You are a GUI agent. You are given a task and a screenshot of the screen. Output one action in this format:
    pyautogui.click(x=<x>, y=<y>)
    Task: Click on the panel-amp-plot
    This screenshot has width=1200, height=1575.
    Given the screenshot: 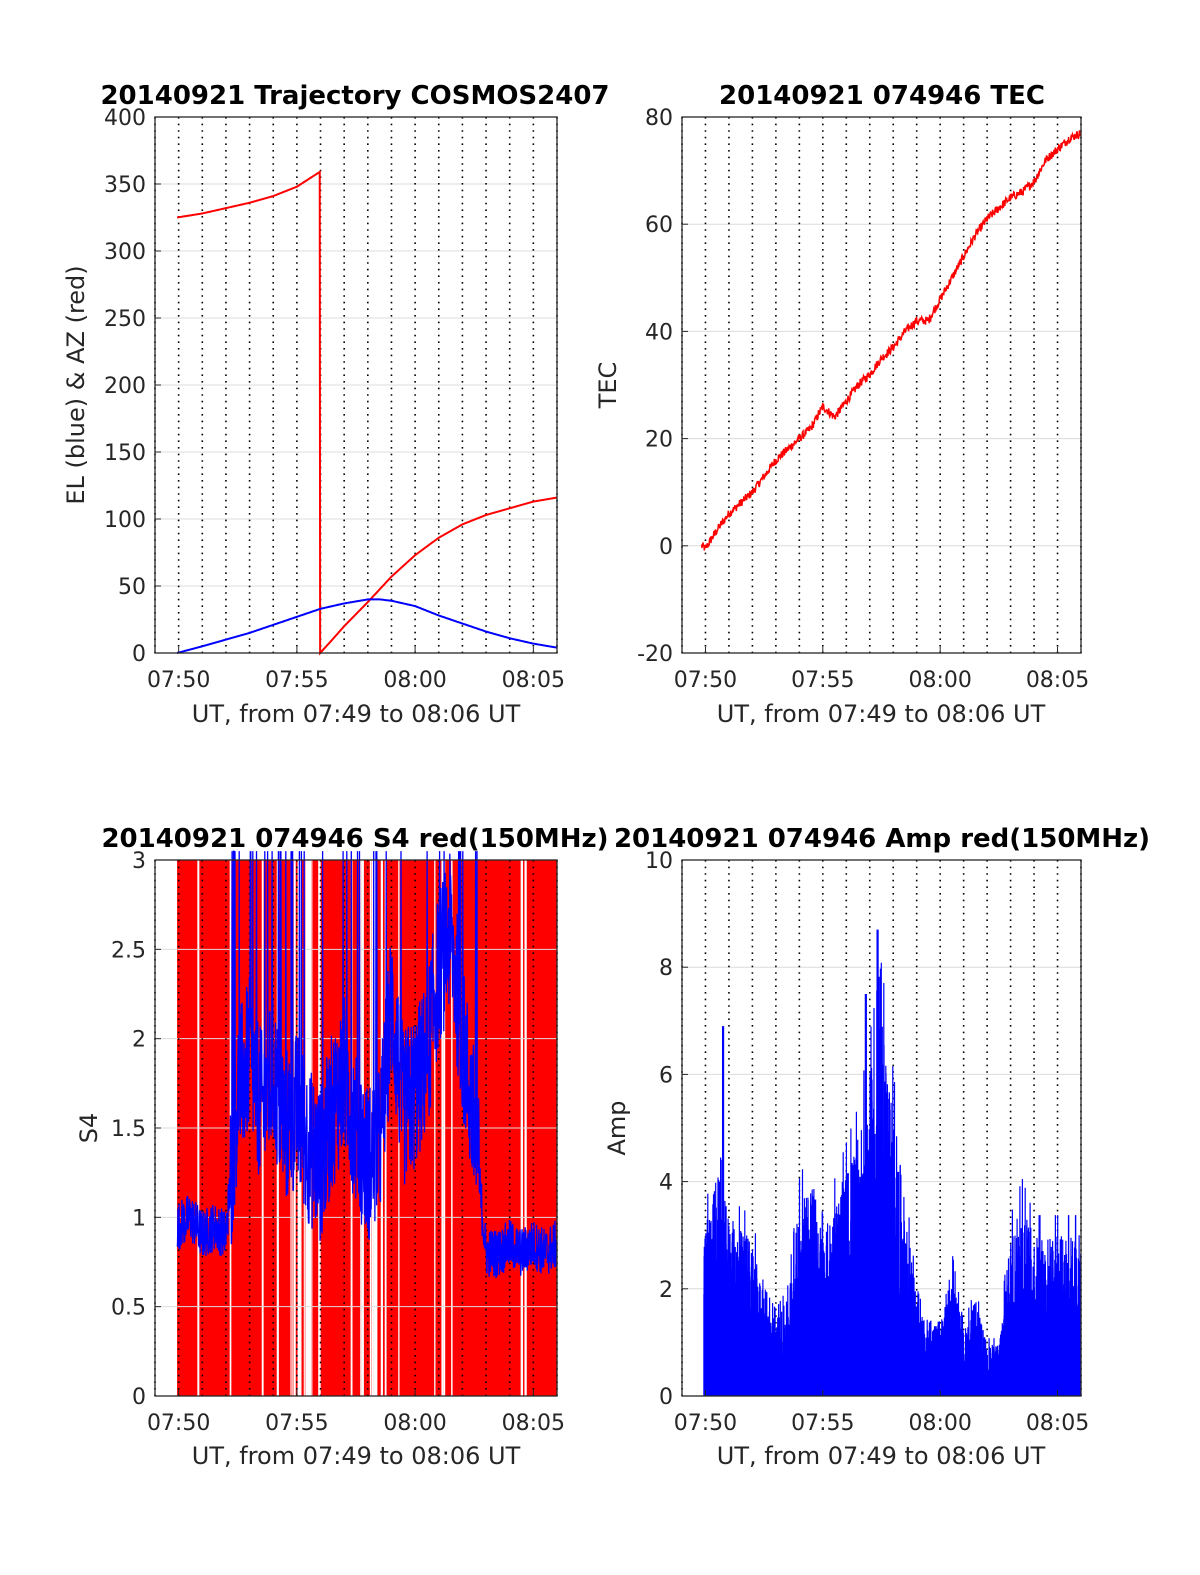 What is the action you would take?
    pyautogui.click(x=892, y=1163)
    